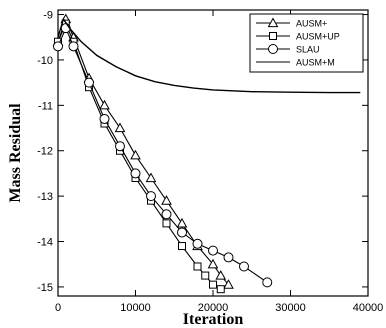 This screenshot has height=328, width=386. I want to click on legend-label-slau: SLAU, so click(308, 50).